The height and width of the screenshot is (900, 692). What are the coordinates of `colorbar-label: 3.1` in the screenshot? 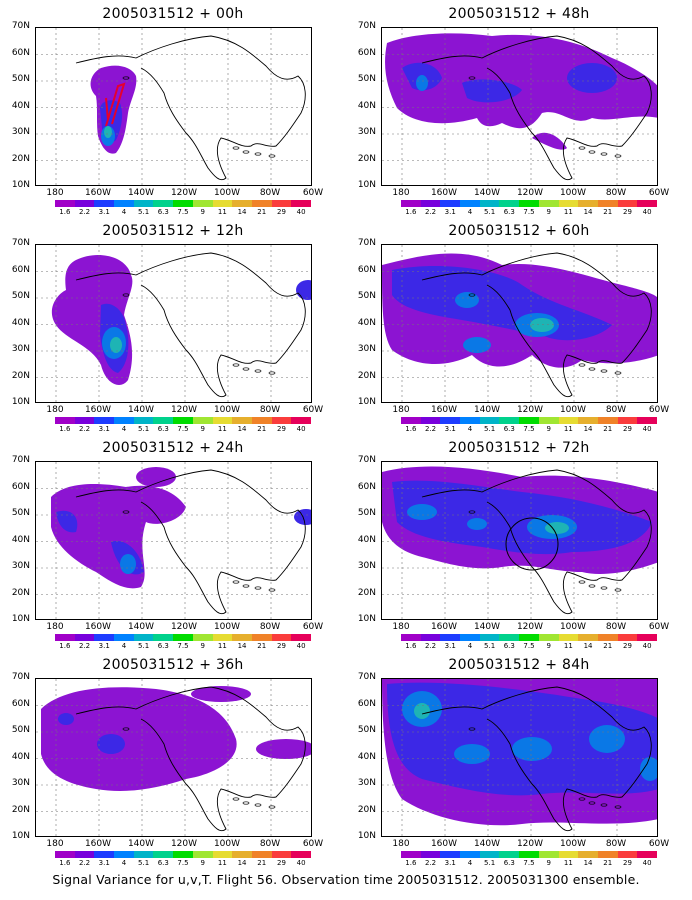 It's located at (450, 212).